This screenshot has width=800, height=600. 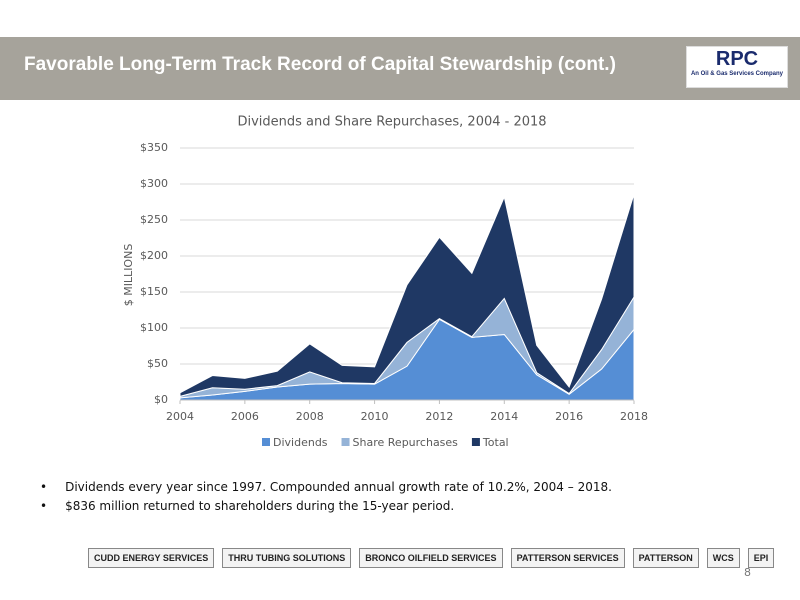 What do you see at coordinates (634, 416) in the screenshot?
I see `x-tick-label: 2018` at bounding box center [634, 416].